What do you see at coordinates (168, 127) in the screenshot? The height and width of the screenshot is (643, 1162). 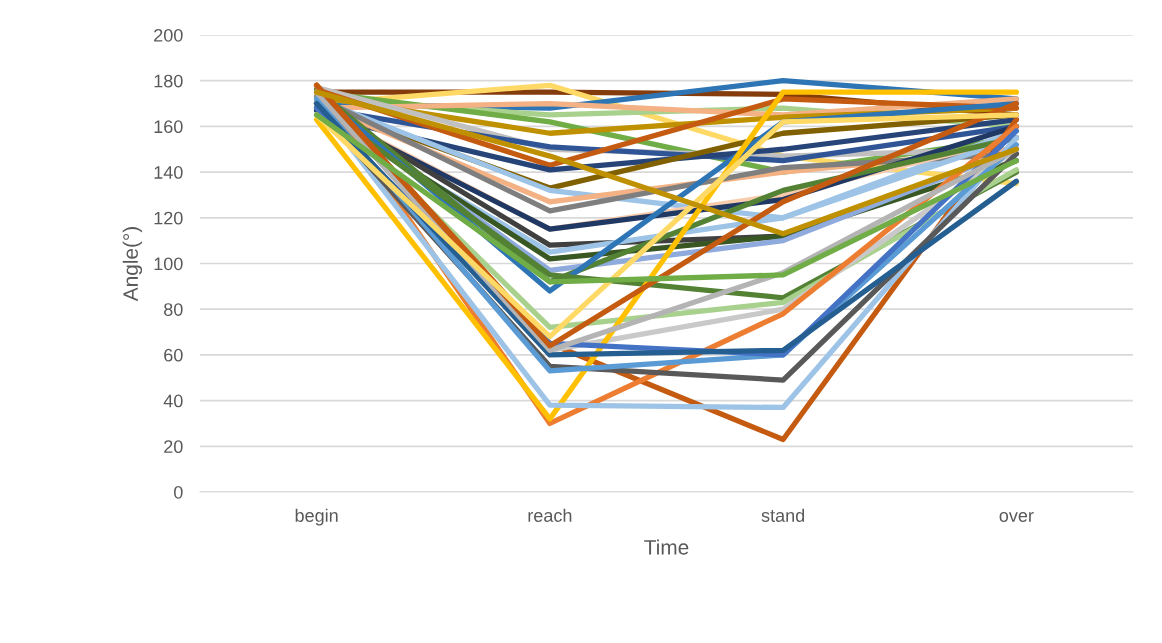 I see `y-tick-label: 160` at bounding box center [168, 127].